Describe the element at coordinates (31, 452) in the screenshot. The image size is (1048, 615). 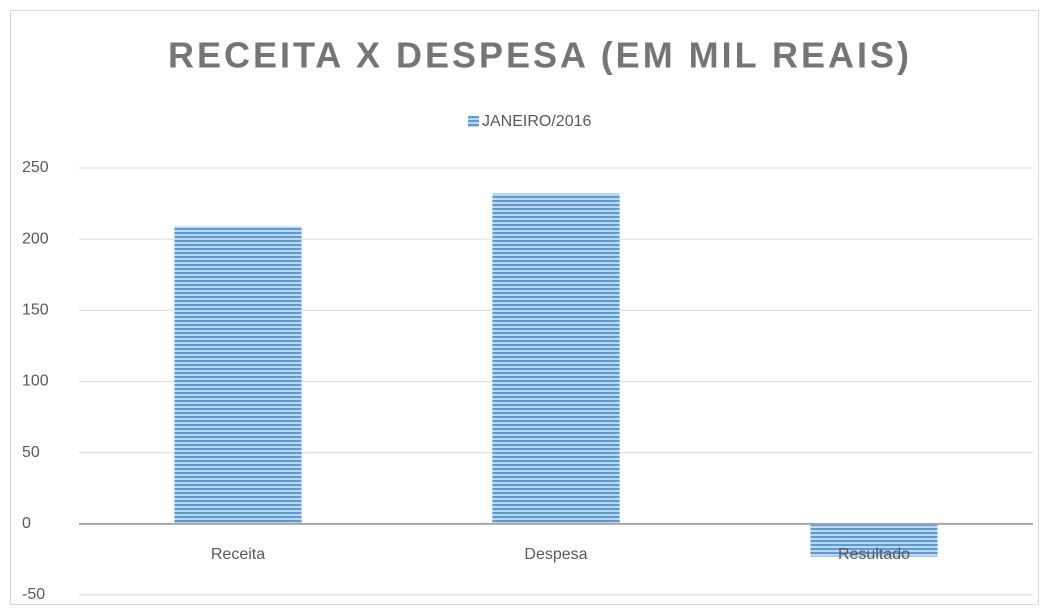
I see `y-tick-label: 50` at that location.